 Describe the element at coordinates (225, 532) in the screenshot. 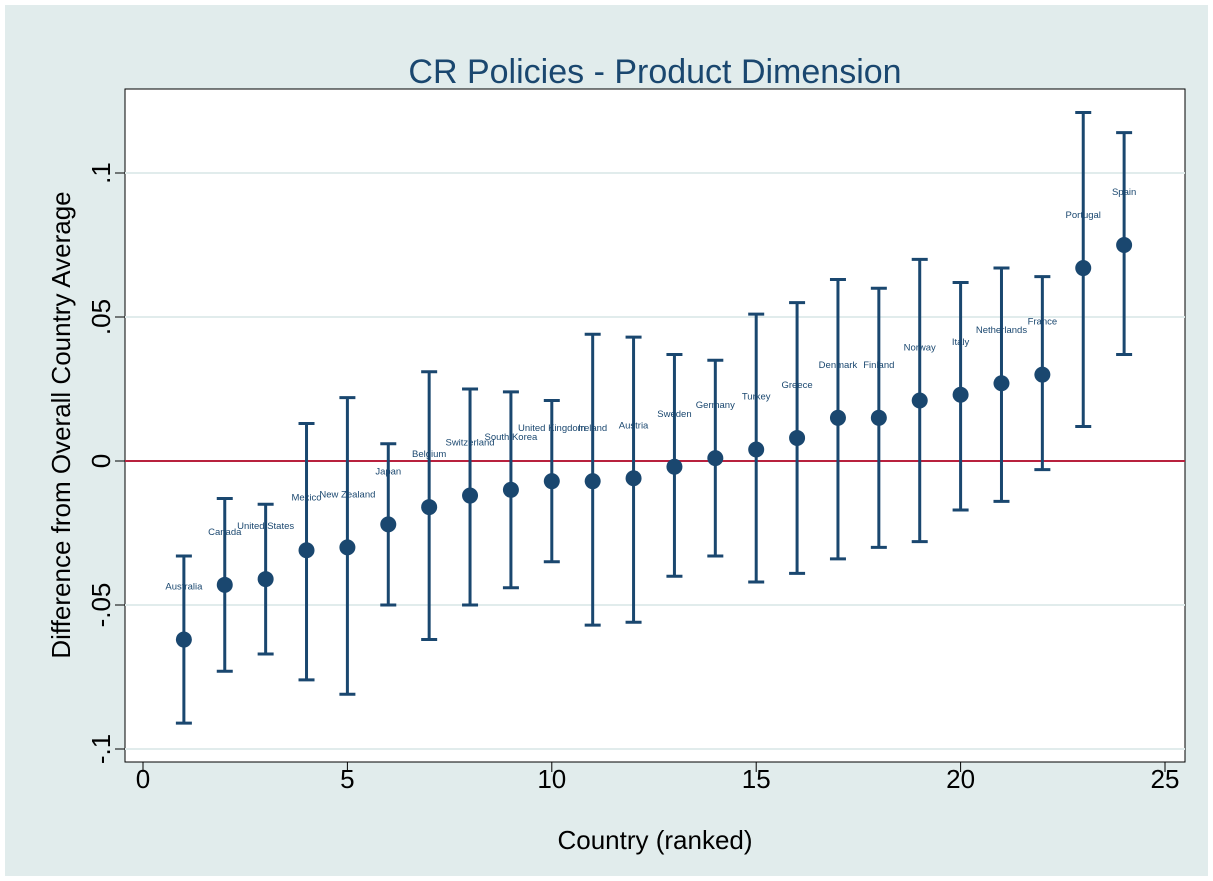

I see `point-label: Canada` at that location.